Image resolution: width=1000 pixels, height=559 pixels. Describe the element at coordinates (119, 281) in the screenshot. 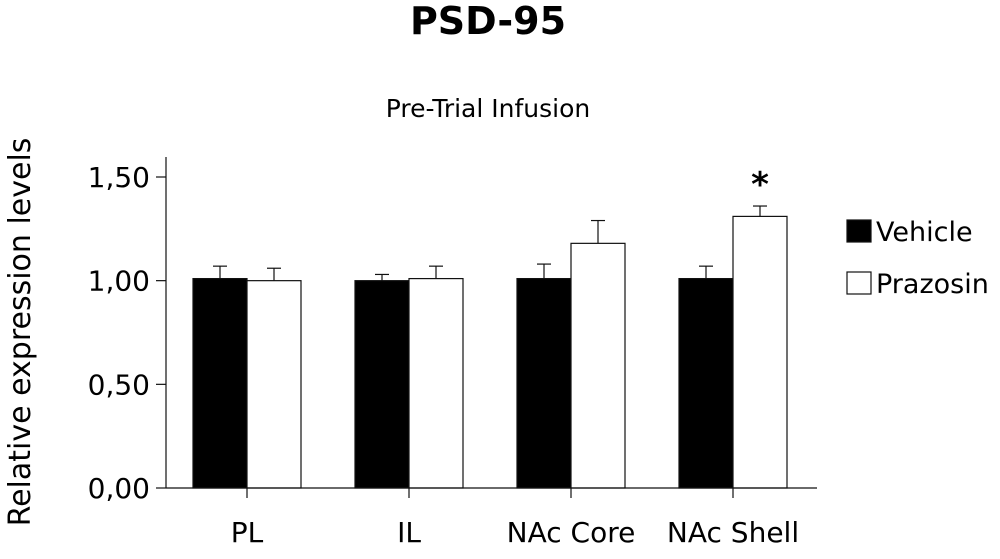

I see `y-tick-label: 1,00` at that location.